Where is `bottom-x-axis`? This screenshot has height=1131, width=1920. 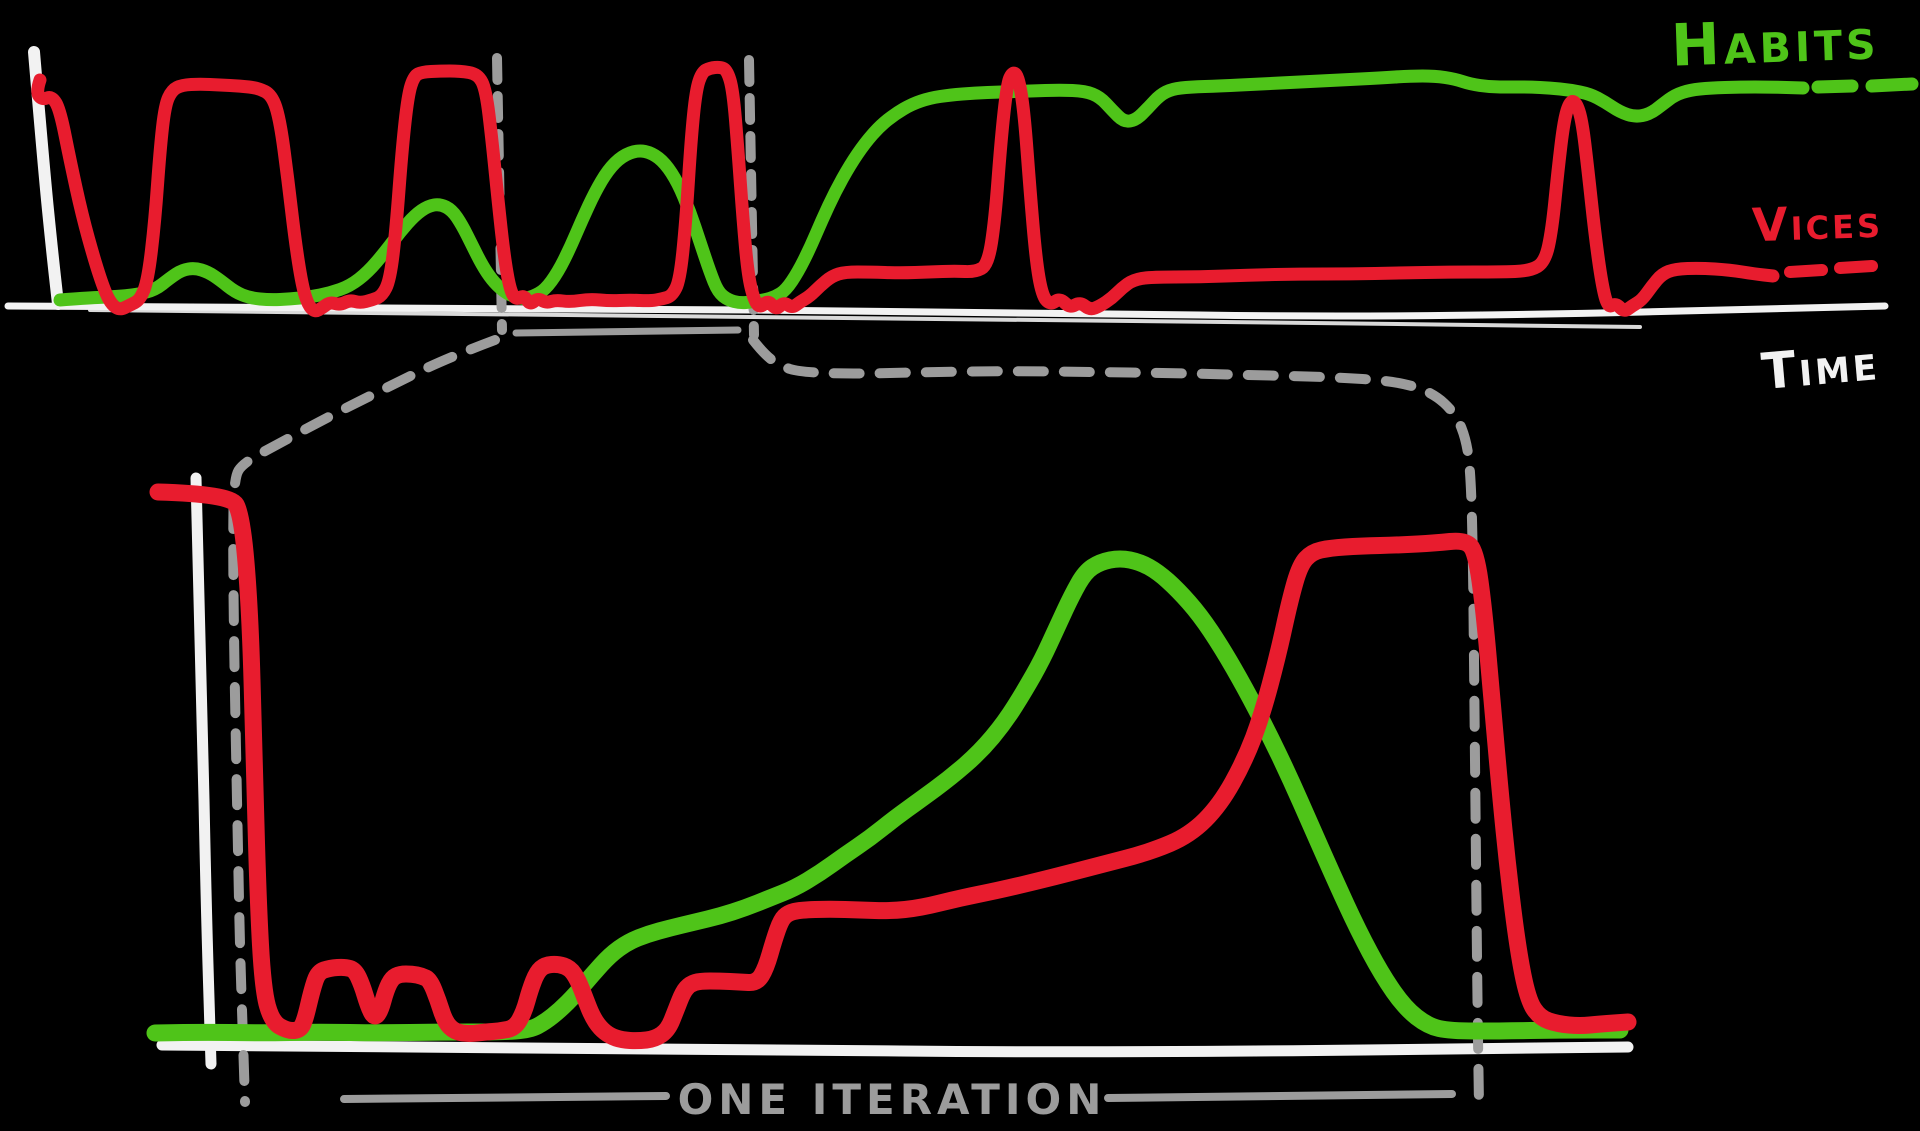 bottom-x-axis is located at coordinates (895, 1048).